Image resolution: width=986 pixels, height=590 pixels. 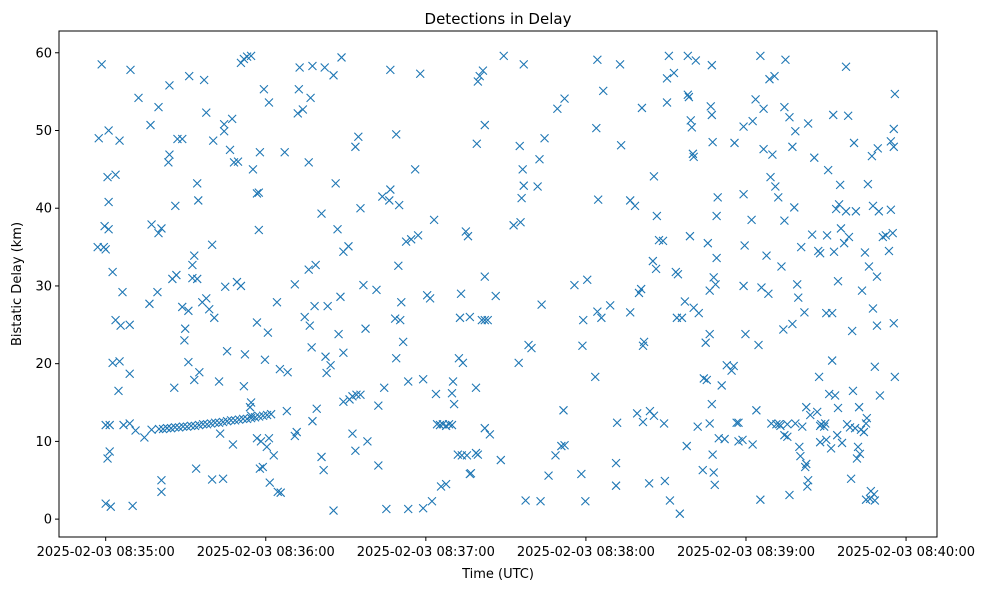 I want to click on x-tick-label: 2025-02-03 08:37:00, so click(x=426, y=552).